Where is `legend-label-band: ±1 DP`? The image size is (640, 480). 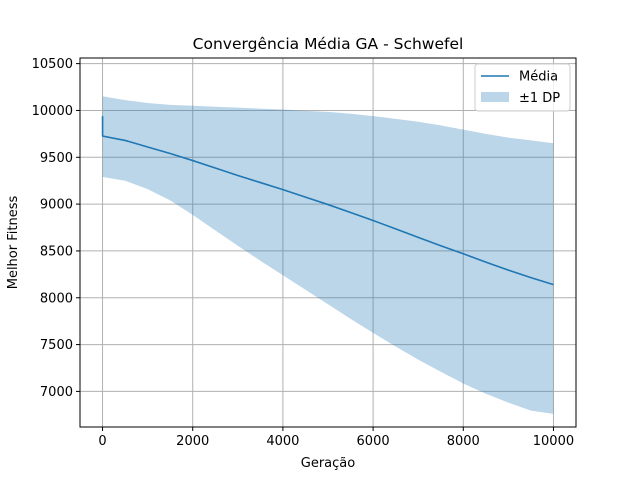
legend-label-band: ±1 DP is located at coordinates (539, 98).